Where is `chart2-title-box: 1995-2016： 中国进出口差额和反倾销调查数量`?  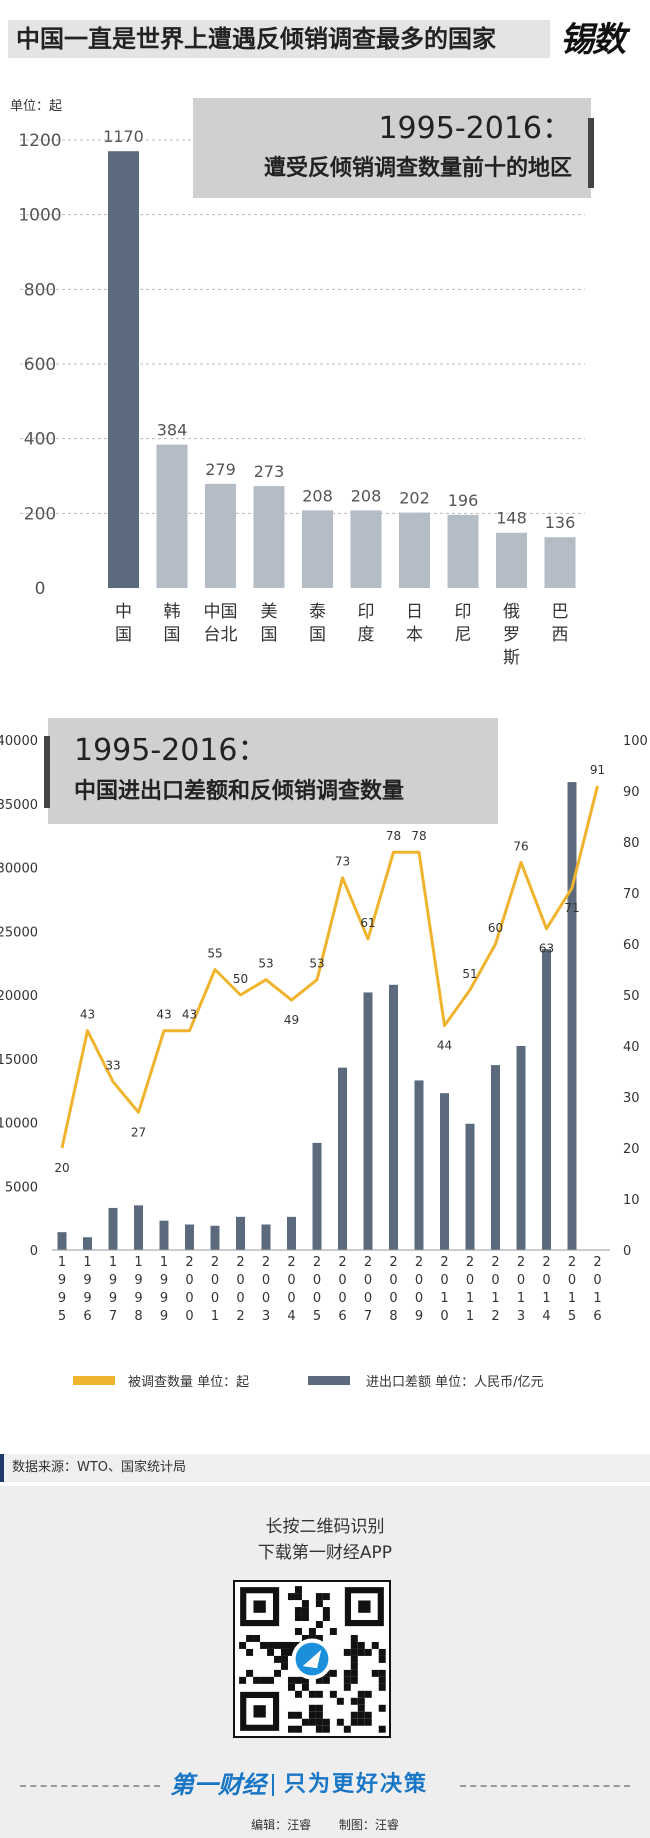 chart2-title-box: 1995-2016： 中国进出口差额和反倾销调查数量 is located at coordinates (271, 771).